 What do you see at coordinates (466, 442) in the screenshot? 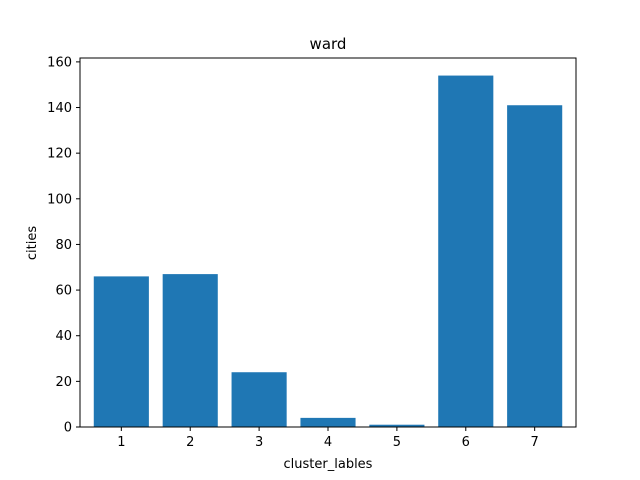
I see `x-tick-label: 6` at bounding box center [466, 442].